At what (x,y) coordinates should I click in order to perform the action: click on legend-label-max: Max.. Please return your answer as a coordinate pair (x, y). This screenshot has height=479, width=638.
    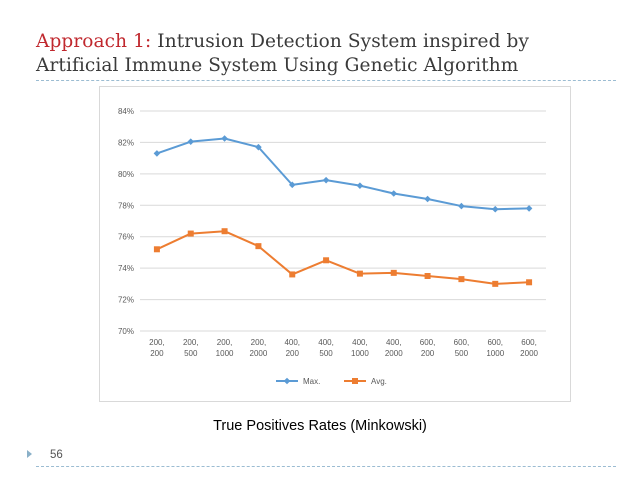
    Looking at the image, I should click on (311, 381).